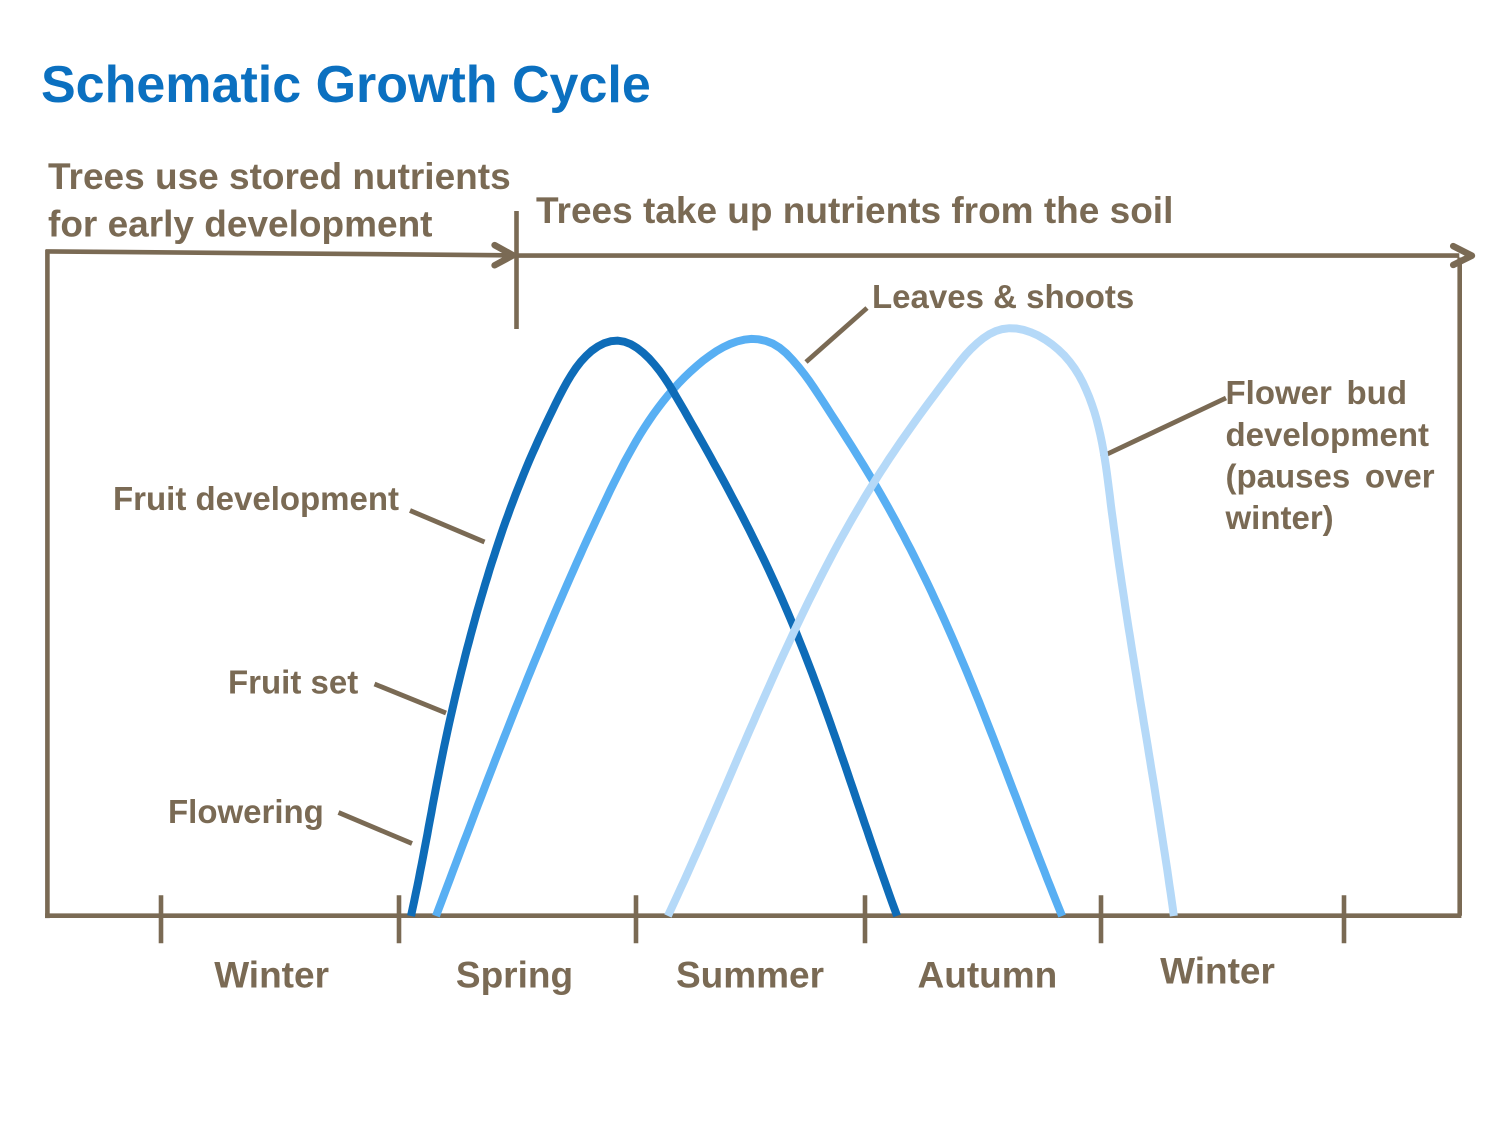 The height and width of the screenshot is (1129, 1504). What do you see at coordinates (1279, 517) in the screenshot?
I see `svg-text: winter)` at bounding box center [1279, 517].